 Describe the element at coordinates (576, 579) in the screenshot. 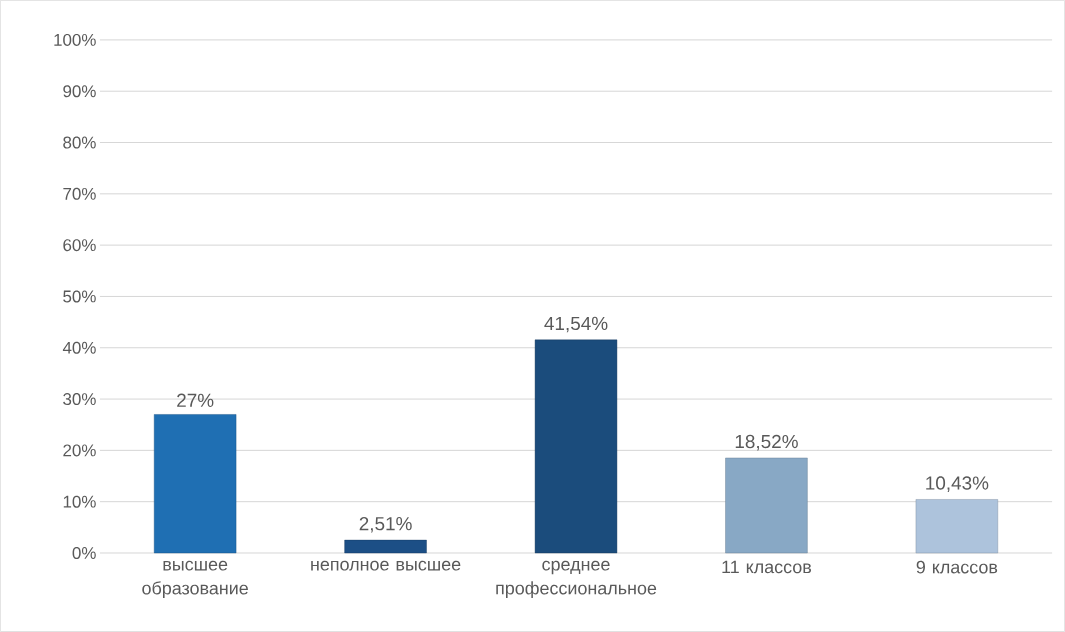

I see `x-tick-label: среднее профессиональное` at that location.